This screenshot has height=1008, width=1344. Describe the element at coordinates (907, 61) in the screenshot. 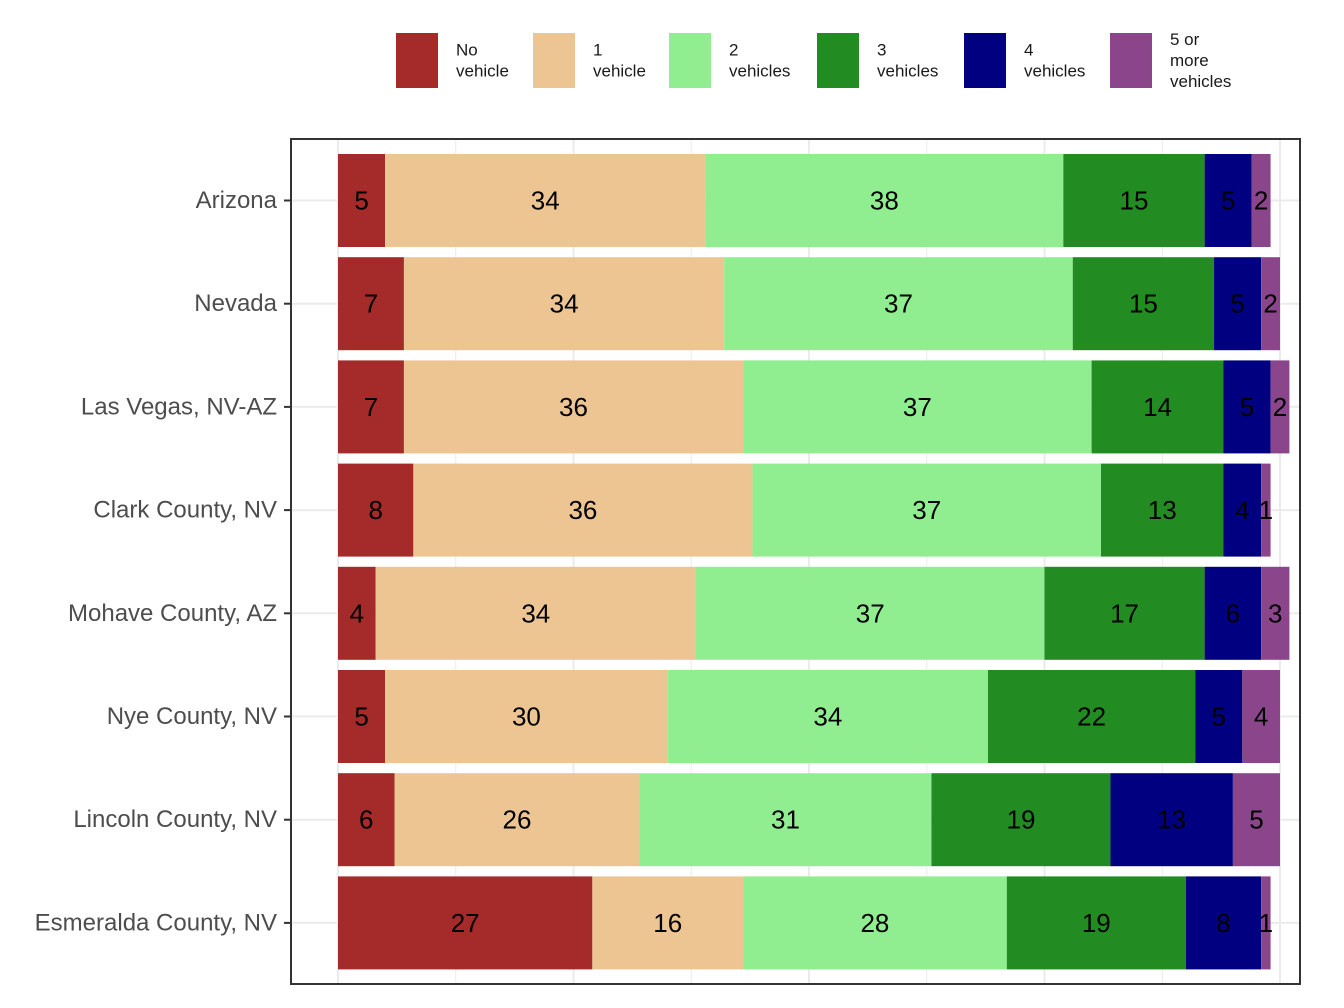

I see `legend-label: 3 vehicles` at that location.